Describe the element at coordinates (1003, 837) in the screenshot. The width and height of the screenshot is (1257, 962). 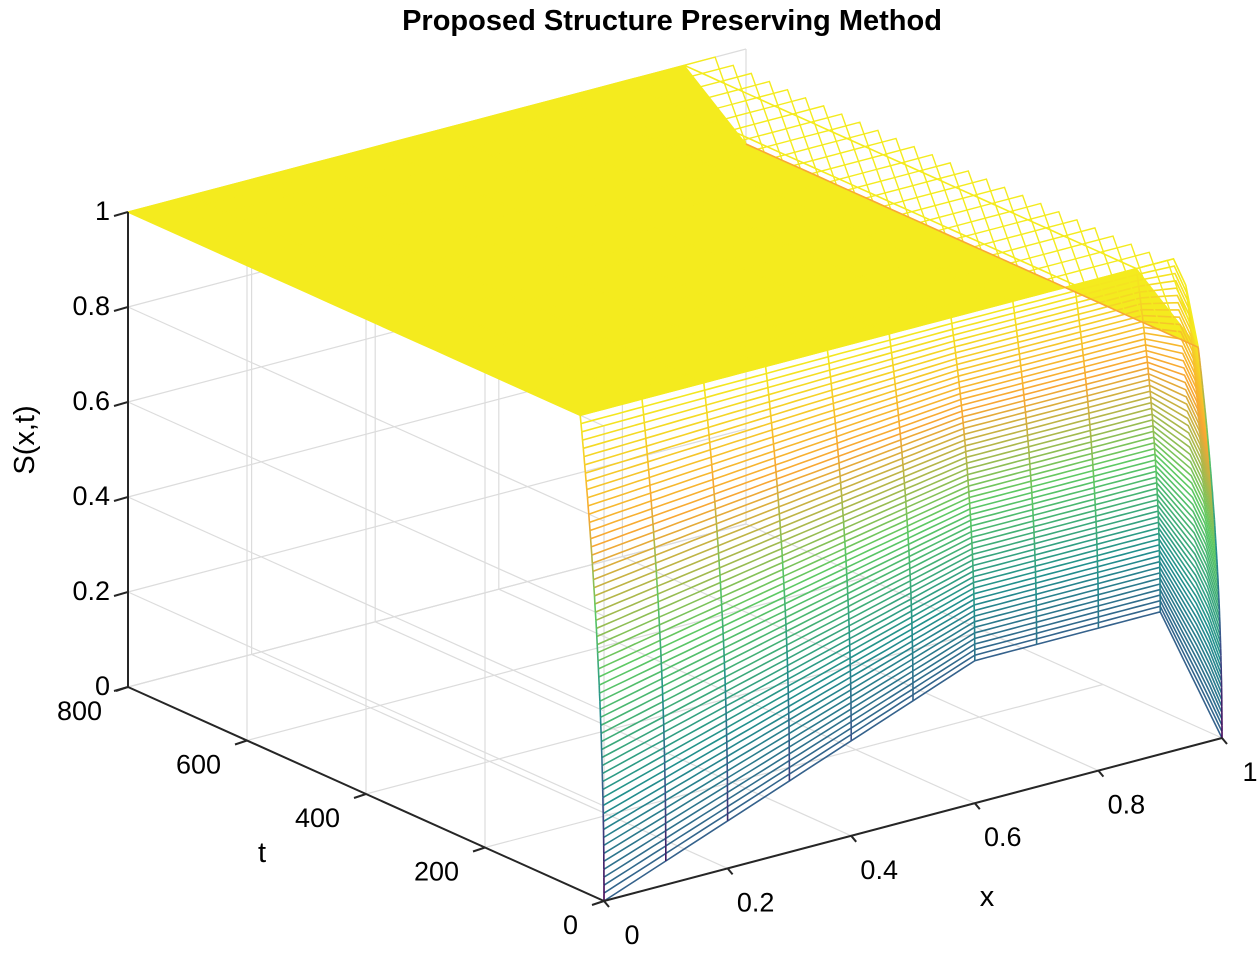
I see `x-tick-label: 0.6` at that location.